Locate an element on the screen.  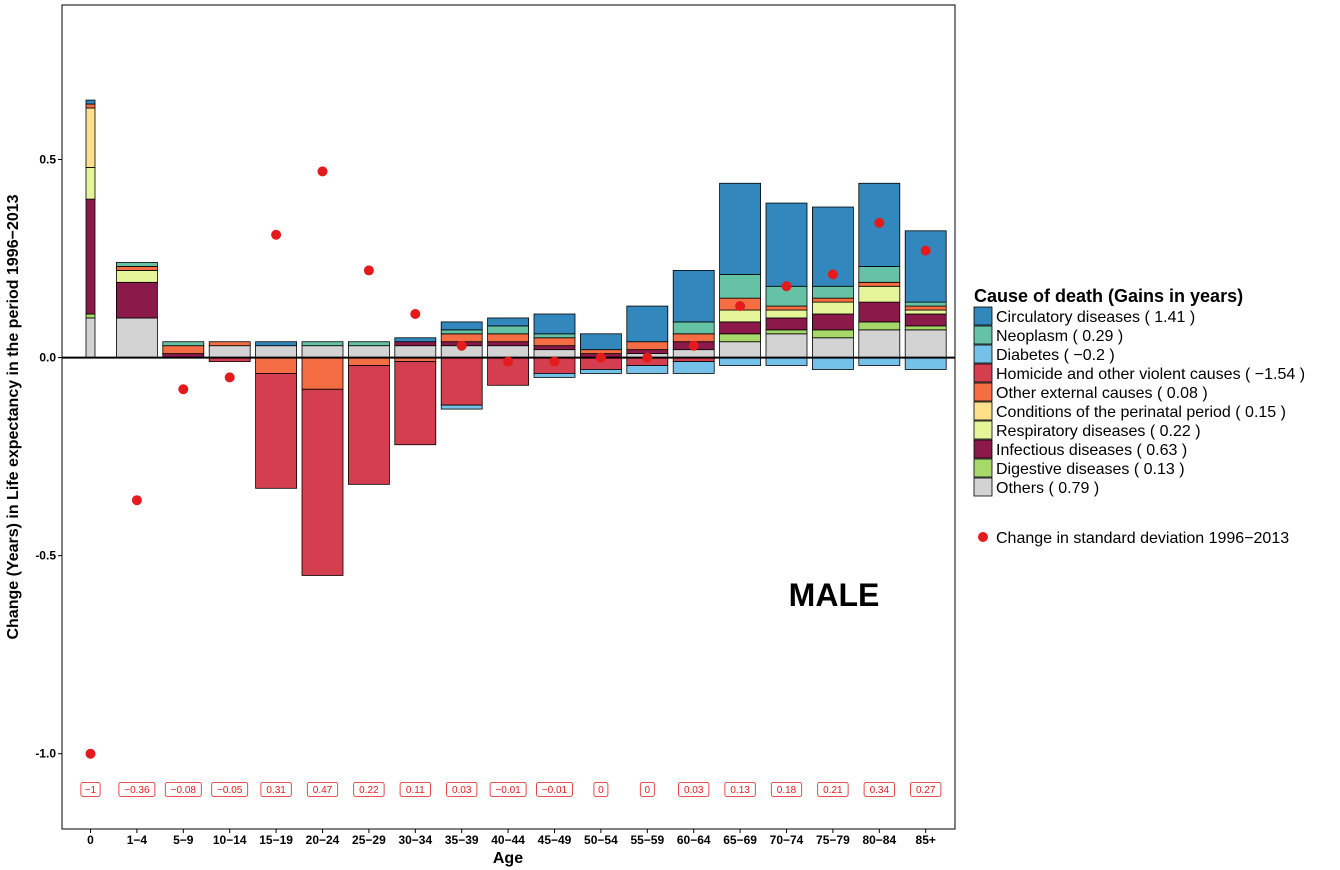
sd-label-text: 0.22 is located at coordinates (369, 790).